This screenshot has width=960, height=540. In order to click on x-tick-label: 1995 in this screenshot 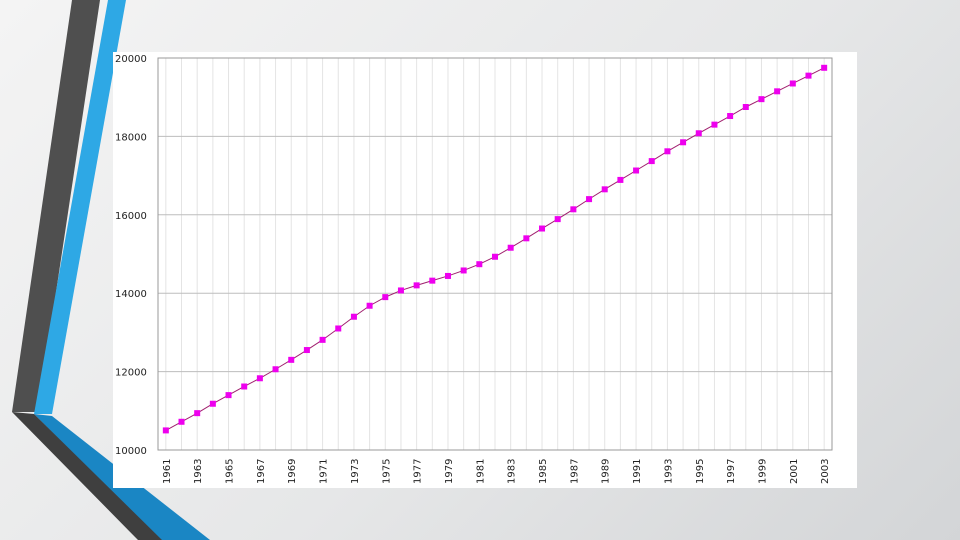, I will do `click(700, 471)`.